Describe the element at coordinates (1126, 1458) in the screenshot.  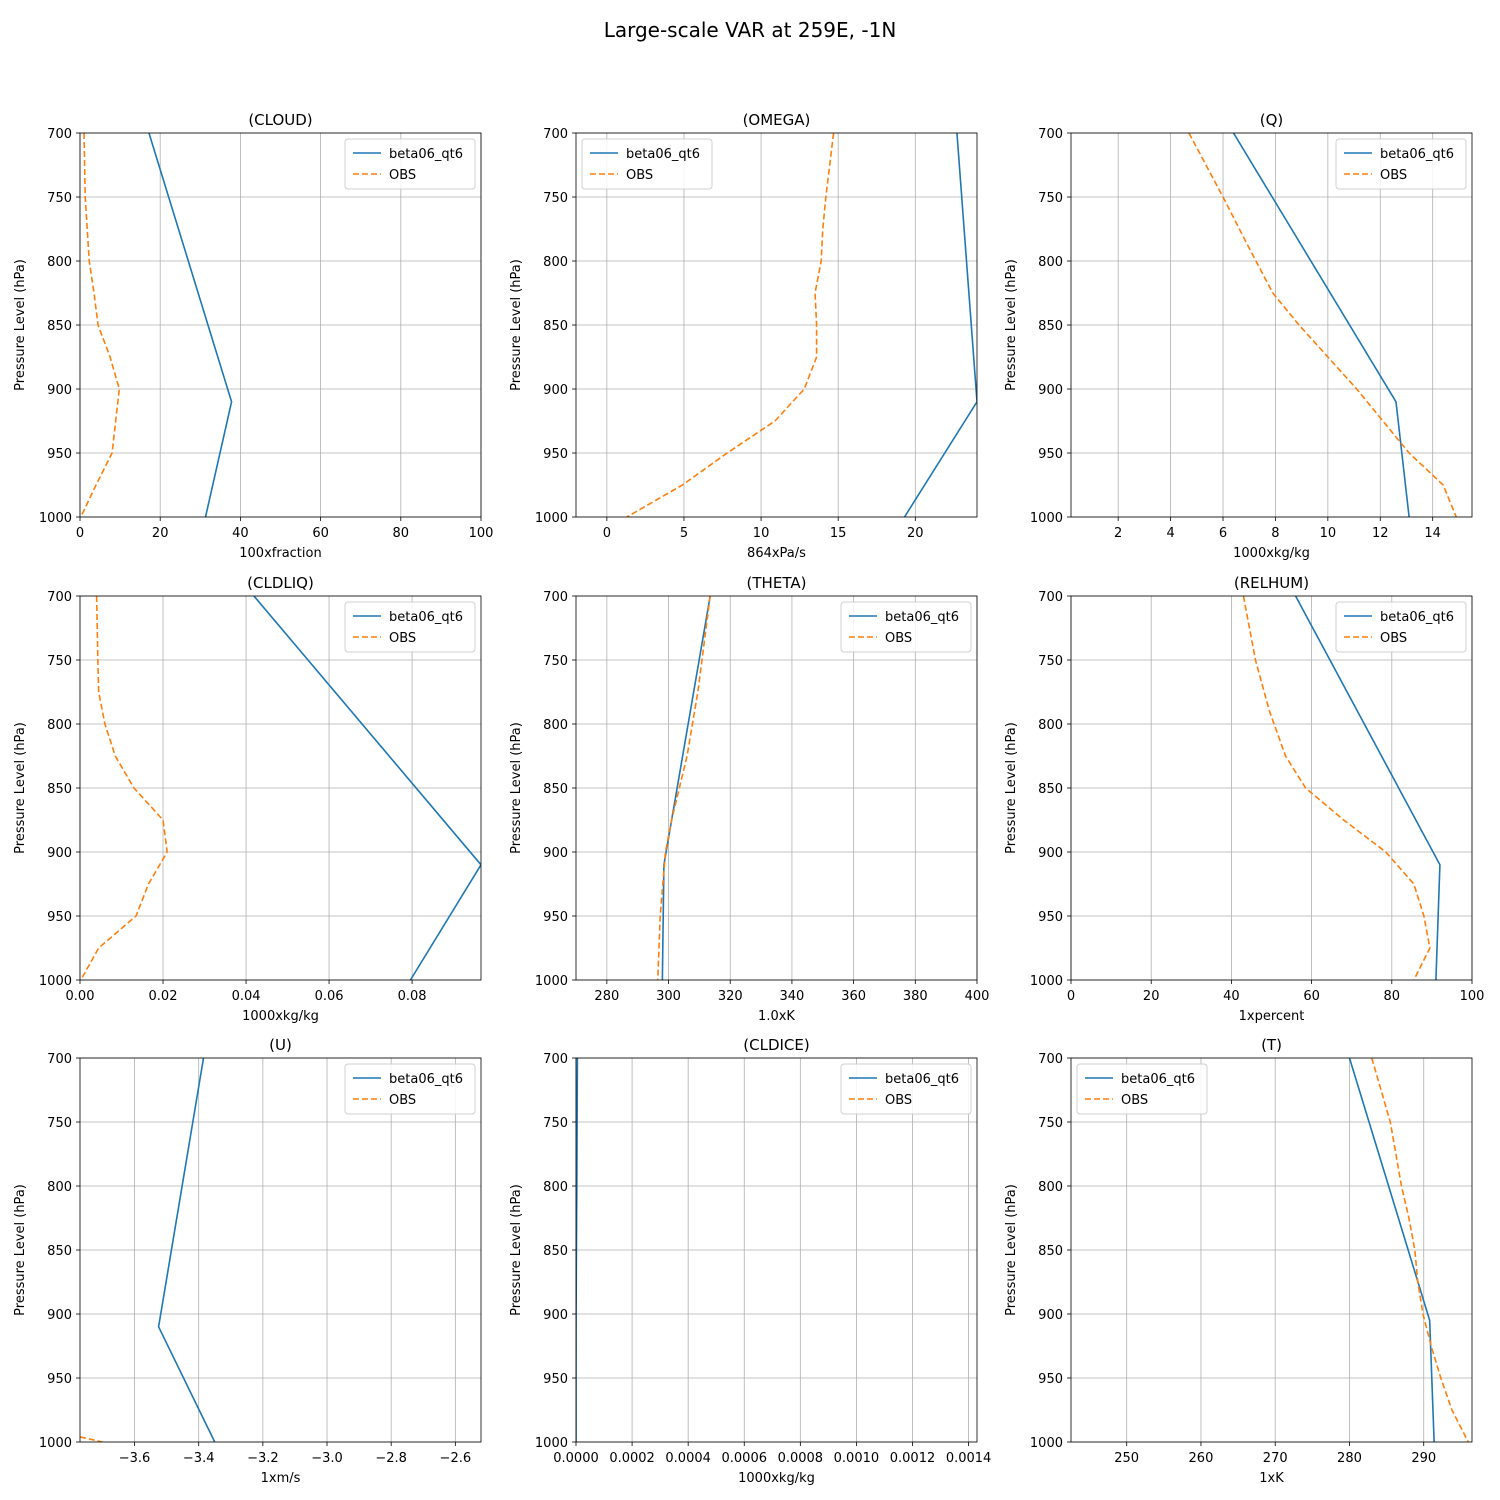
I see `x-tick-label: 250` at that location.